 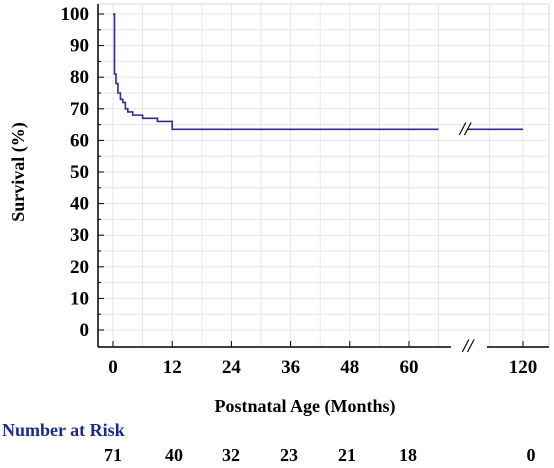 What do you see at coordinates (113, 455) in the screenshot?
I see `number-at-risk-value: 71` at bounding box center [113, 455].